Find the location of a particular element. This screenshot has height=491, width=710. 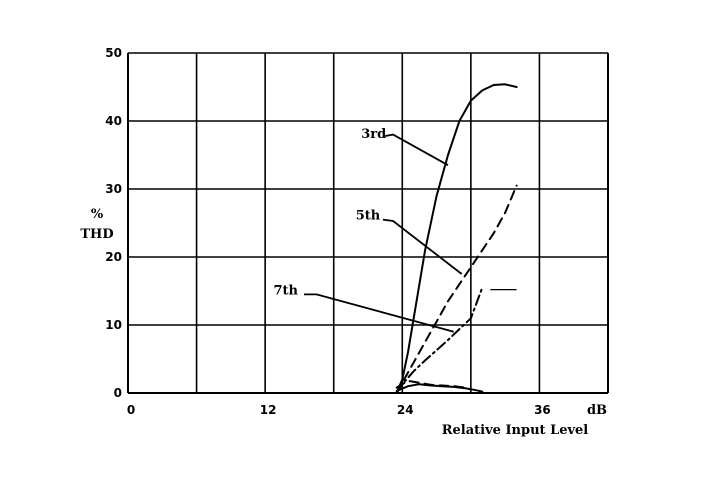

x-tick-labels: 0 12 24 36 is located at coordinates (339, 410).